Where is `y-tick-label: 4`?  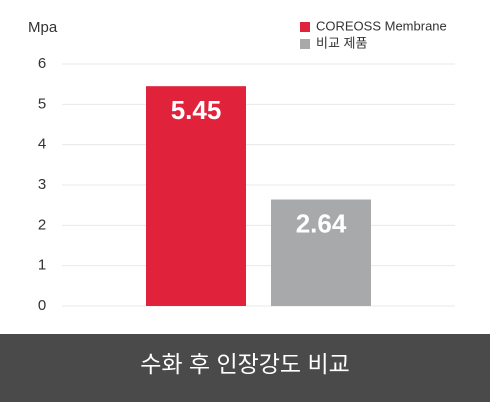 y-tick-label: 4 is located at coordinates (42, 144).